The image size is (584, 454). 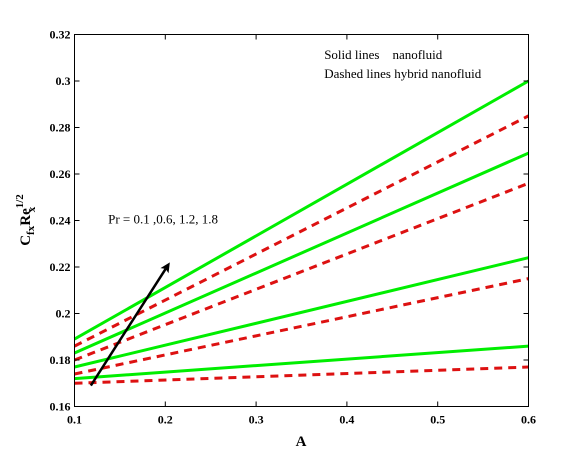 What do you see at coordinates (60, 407) in the screenshot?
I see `y-tick-label: 0.16` at bounding box center [60, 407].